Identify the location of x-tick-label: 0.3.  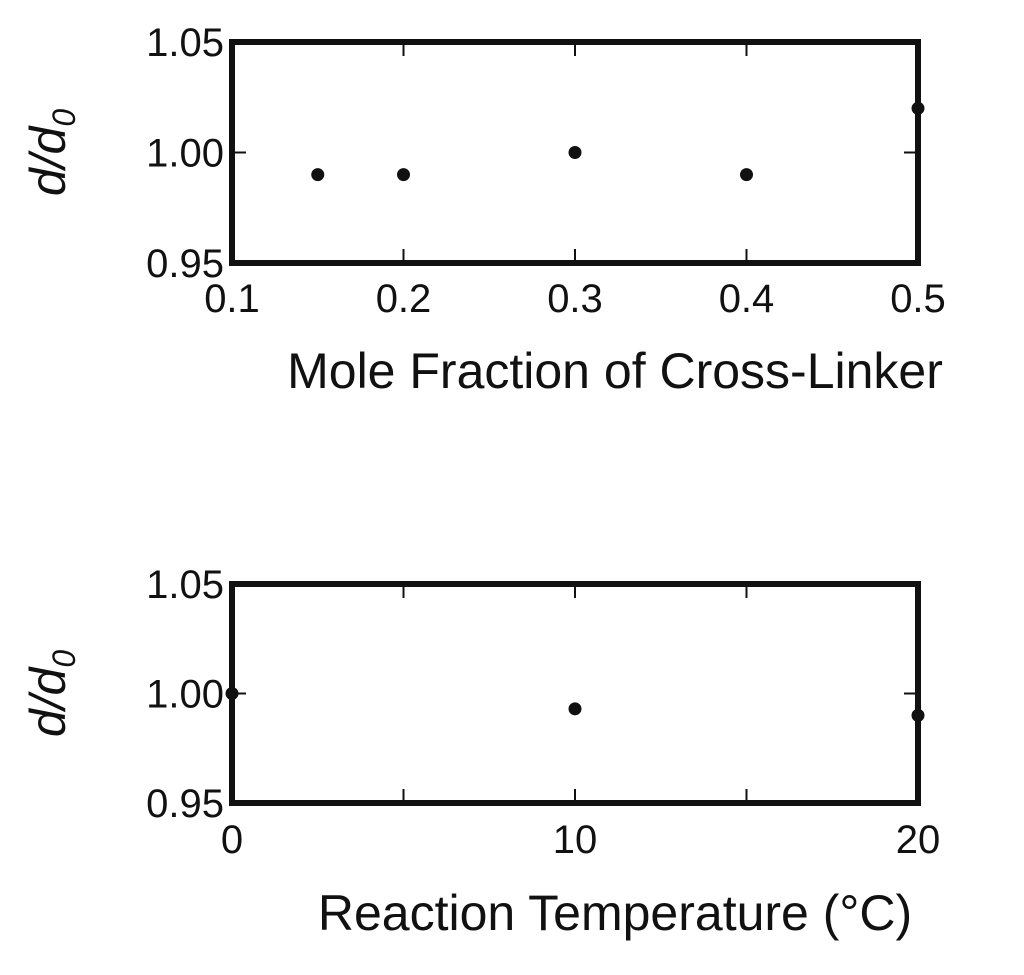
(575, 299).